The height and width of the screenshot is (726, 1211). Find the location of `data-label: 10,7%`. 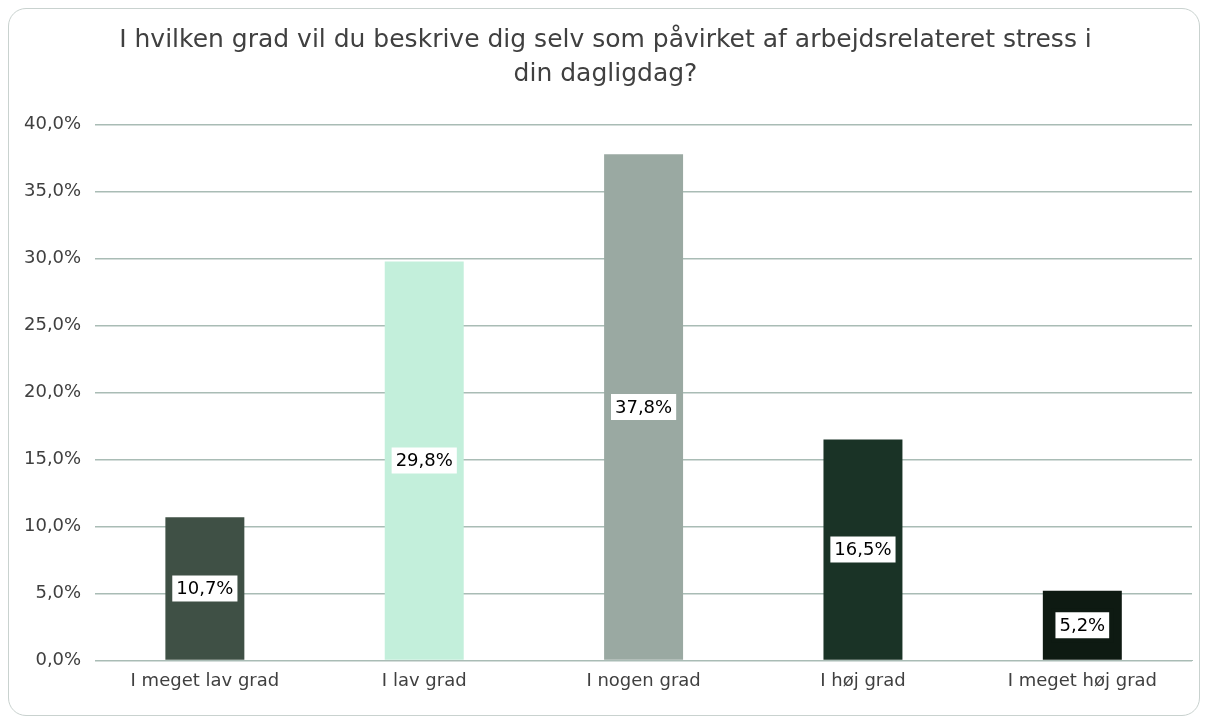

data-label: 10,7% is located at coordinates (205, 588).